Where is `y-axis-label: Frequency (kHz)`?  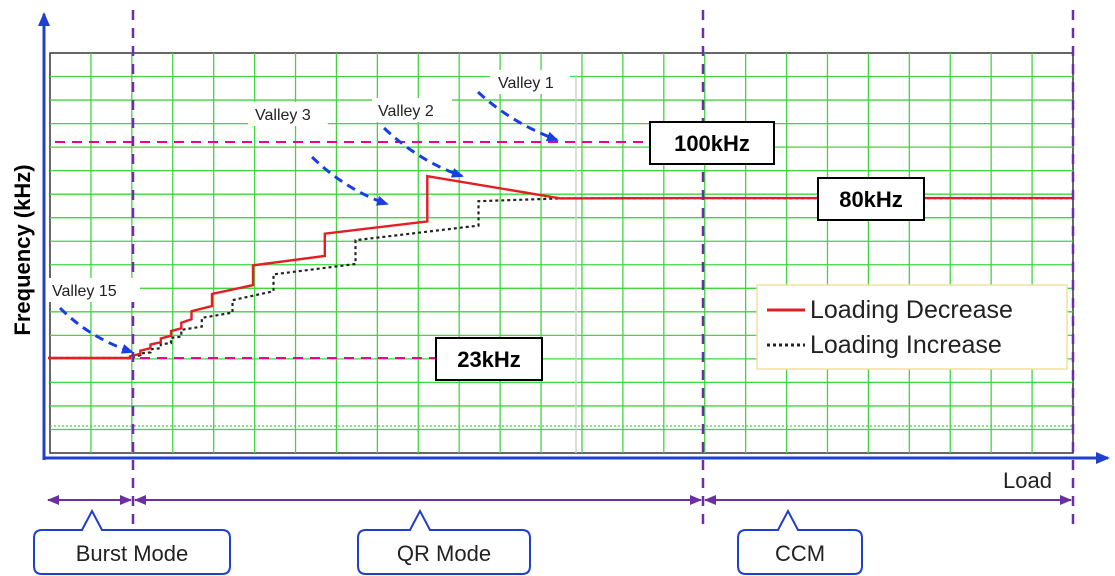
y-axis-label: Frequency (kHz) is located at coordinates (22, 249).